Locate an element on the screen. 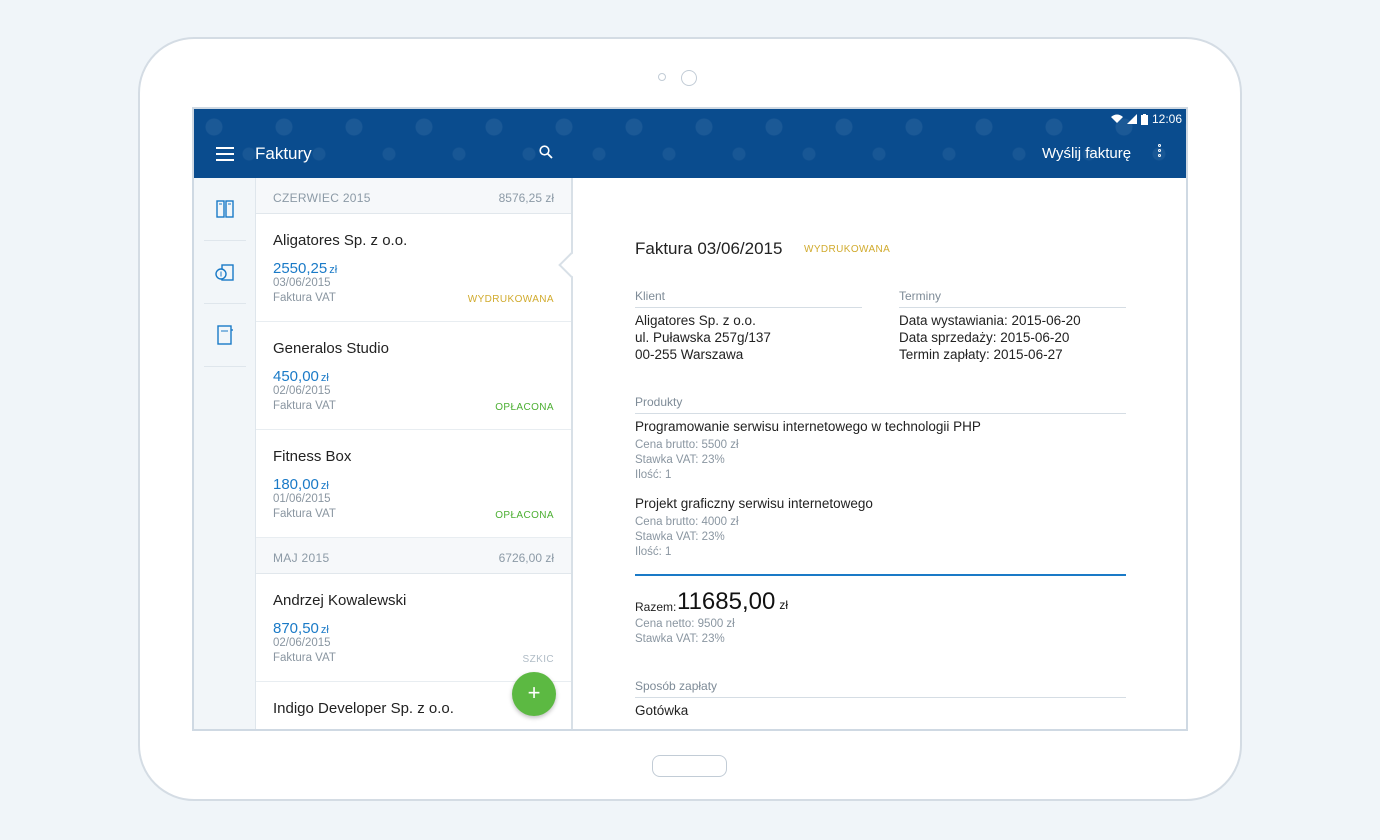 The width and height of the screenshot is (1380, 840). month-label: CZERWIEC 2015 is located at coordinates (322, 198).